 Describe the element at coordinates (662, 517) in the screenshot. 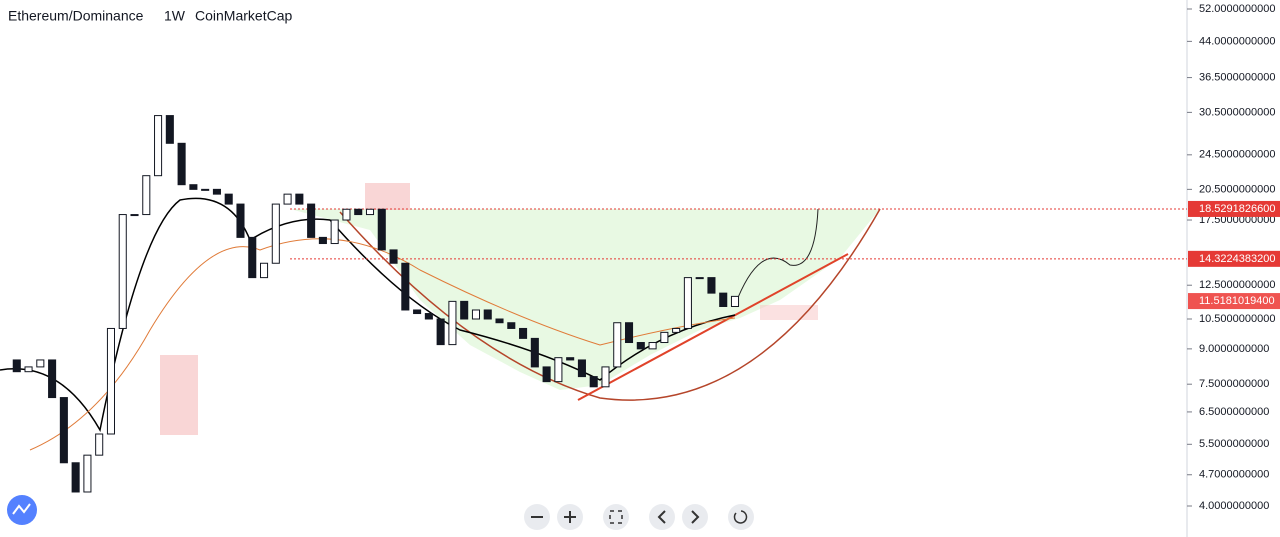

I see `scroll-left-button` at that location.